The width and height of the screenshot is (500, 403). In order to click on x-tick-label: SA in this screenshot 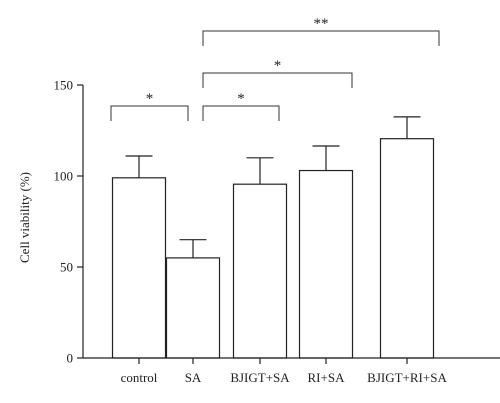, I will do `click(193, 377)`.